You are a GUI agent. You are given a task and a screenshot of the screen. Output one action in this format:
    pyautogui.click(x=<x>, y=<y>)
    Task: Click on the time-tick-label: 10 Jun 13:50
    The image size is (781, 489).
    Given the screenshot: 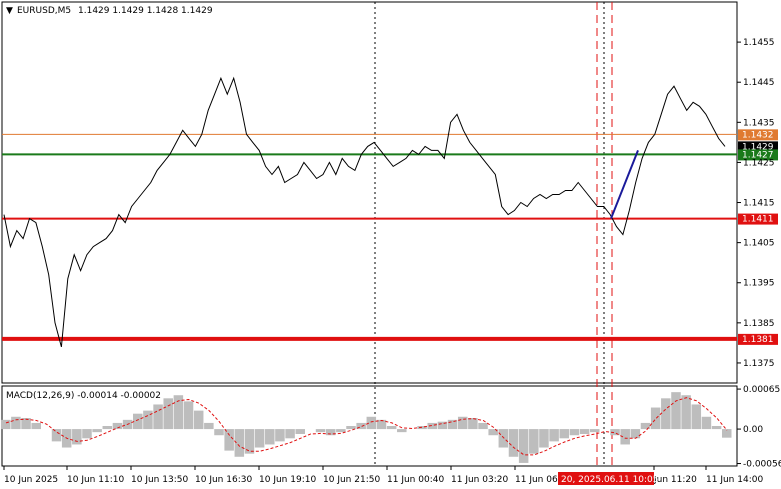 What is the action you would take?
    pyautogui.click(x=159, y=480)
    